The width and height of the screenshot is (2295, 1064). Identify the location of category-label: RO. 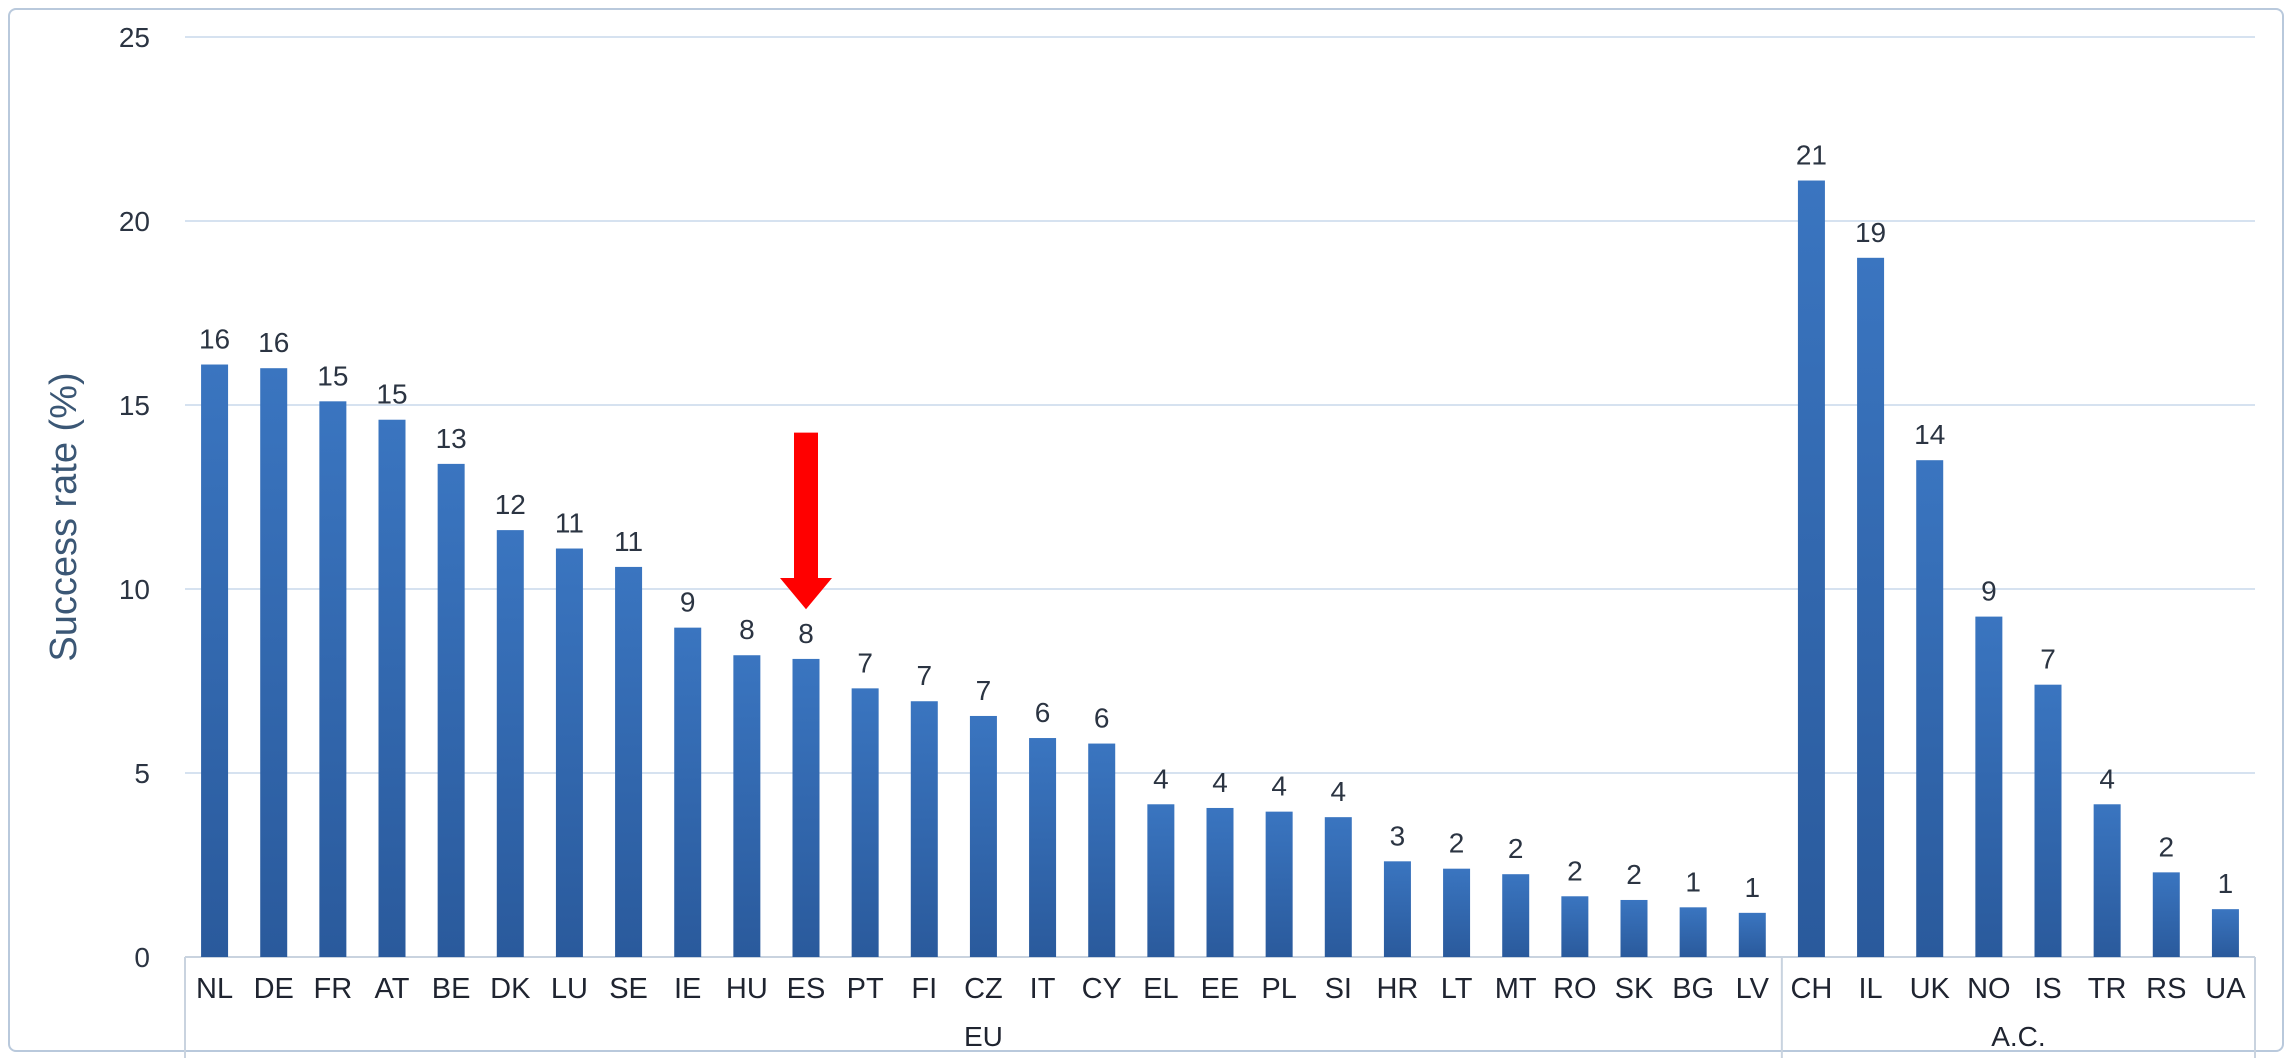
(1575, 989).